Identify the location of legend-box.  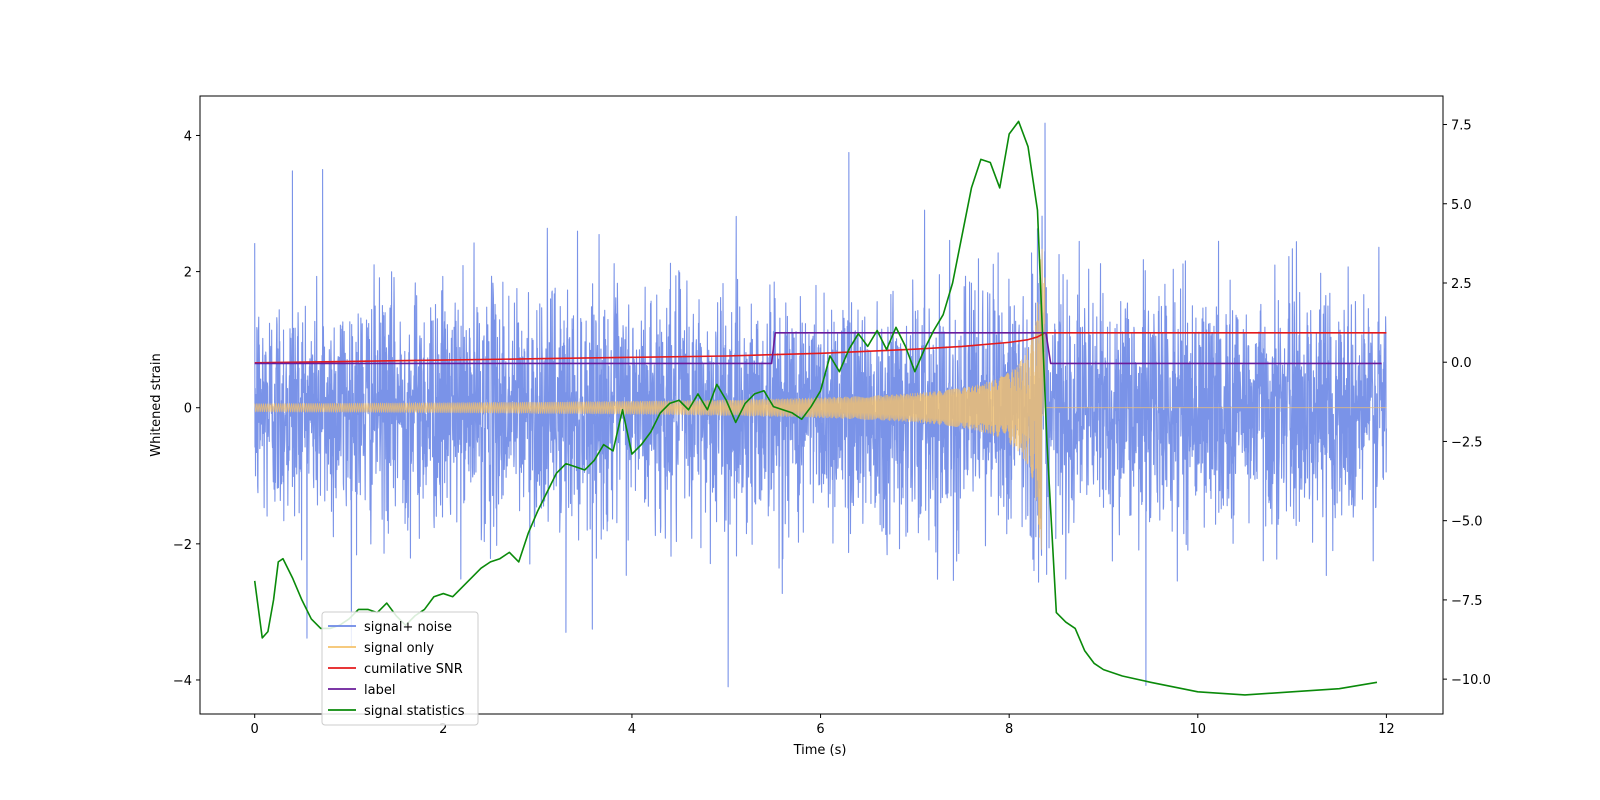
(400, 668).